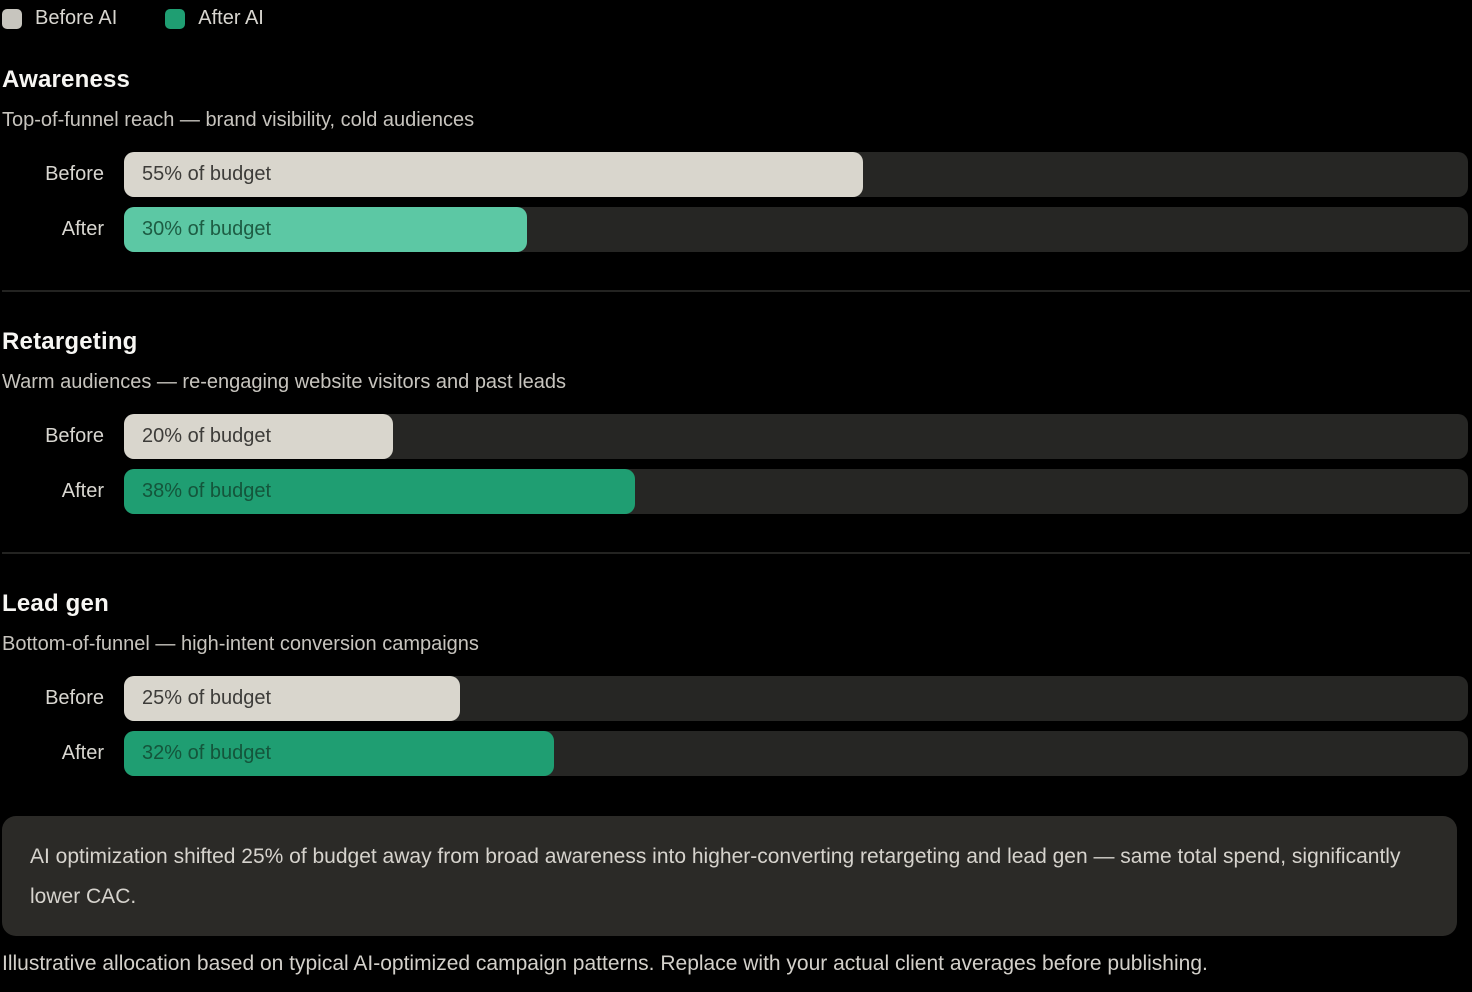 Image resolution: width=1472 pixels, height=992 pixels. I want to click on bar-track: 32% of budget, so click(796, 753).